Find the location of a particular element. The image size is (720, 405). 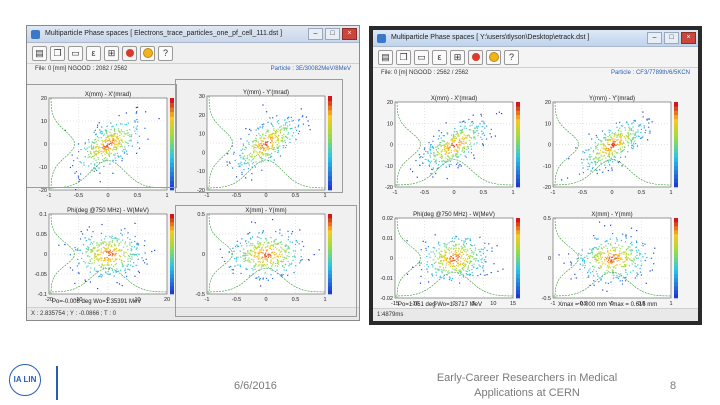

plot-title: X(mm) - Y(mm) is located at coordinates (611, 215).